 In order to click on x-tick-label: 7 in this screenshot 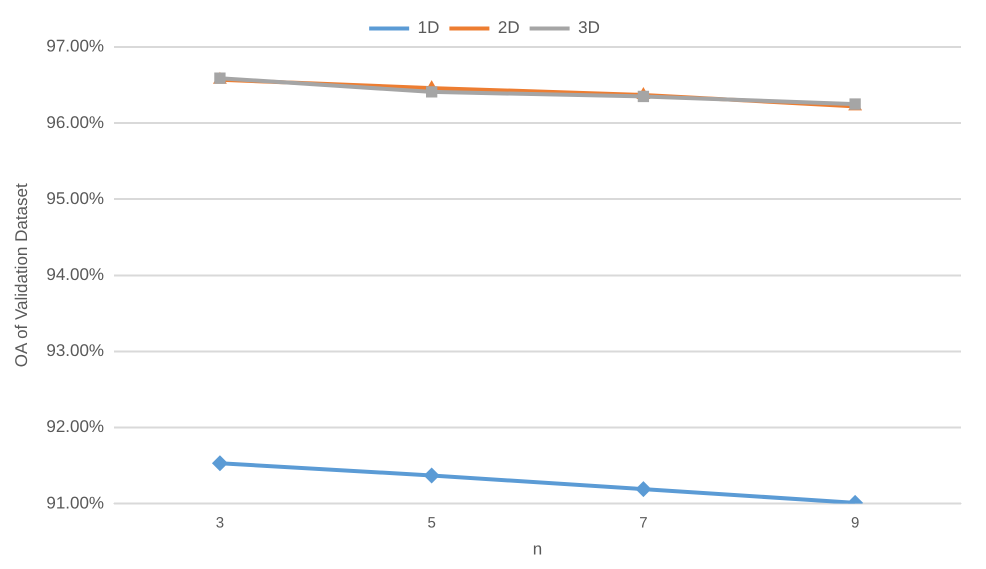, I will do `click(643, 523)`.